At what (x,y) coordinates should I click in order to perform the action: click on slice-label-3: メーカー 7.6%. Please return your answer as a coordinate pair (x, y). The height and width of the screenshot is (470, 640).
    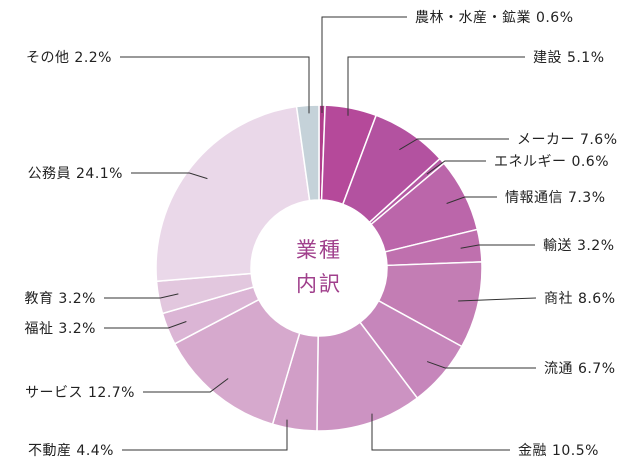
    Looking at the image, I should click on (567, 140).